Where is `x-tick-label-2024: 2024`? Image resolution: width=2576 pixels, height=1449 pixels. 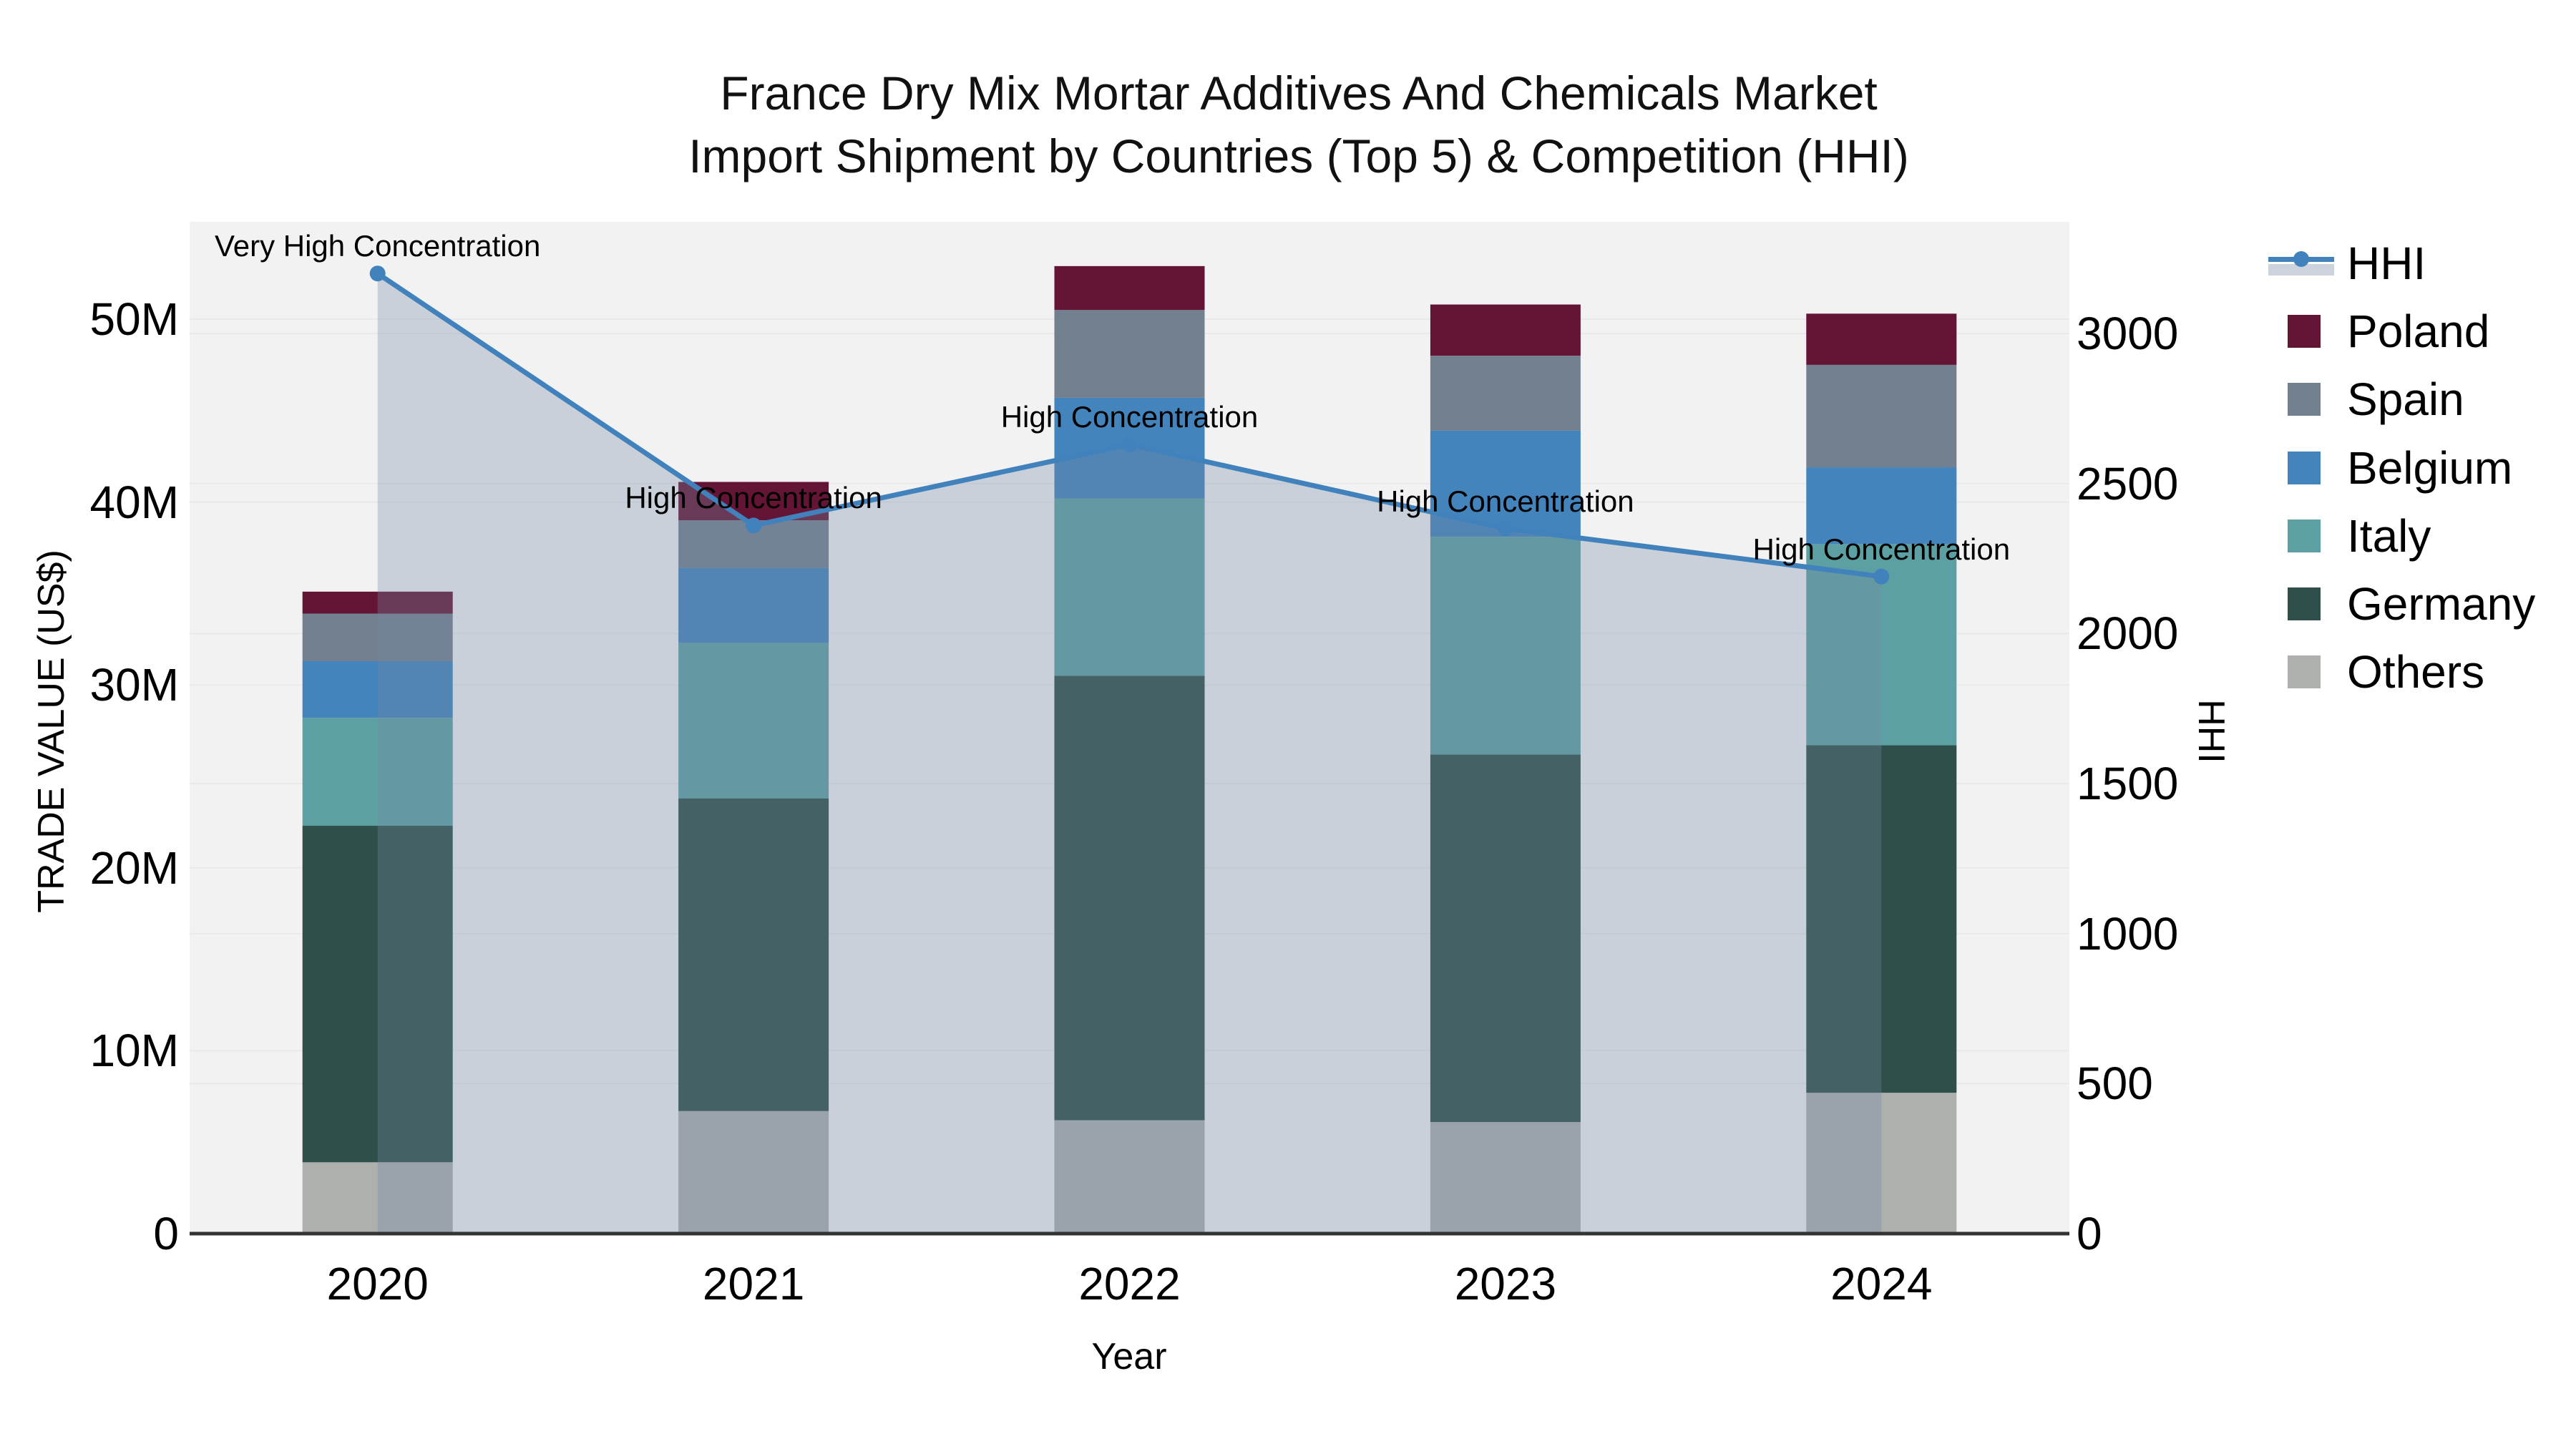
x-tick-label-2024: 2024 is located at coordinates (1881, 1283).